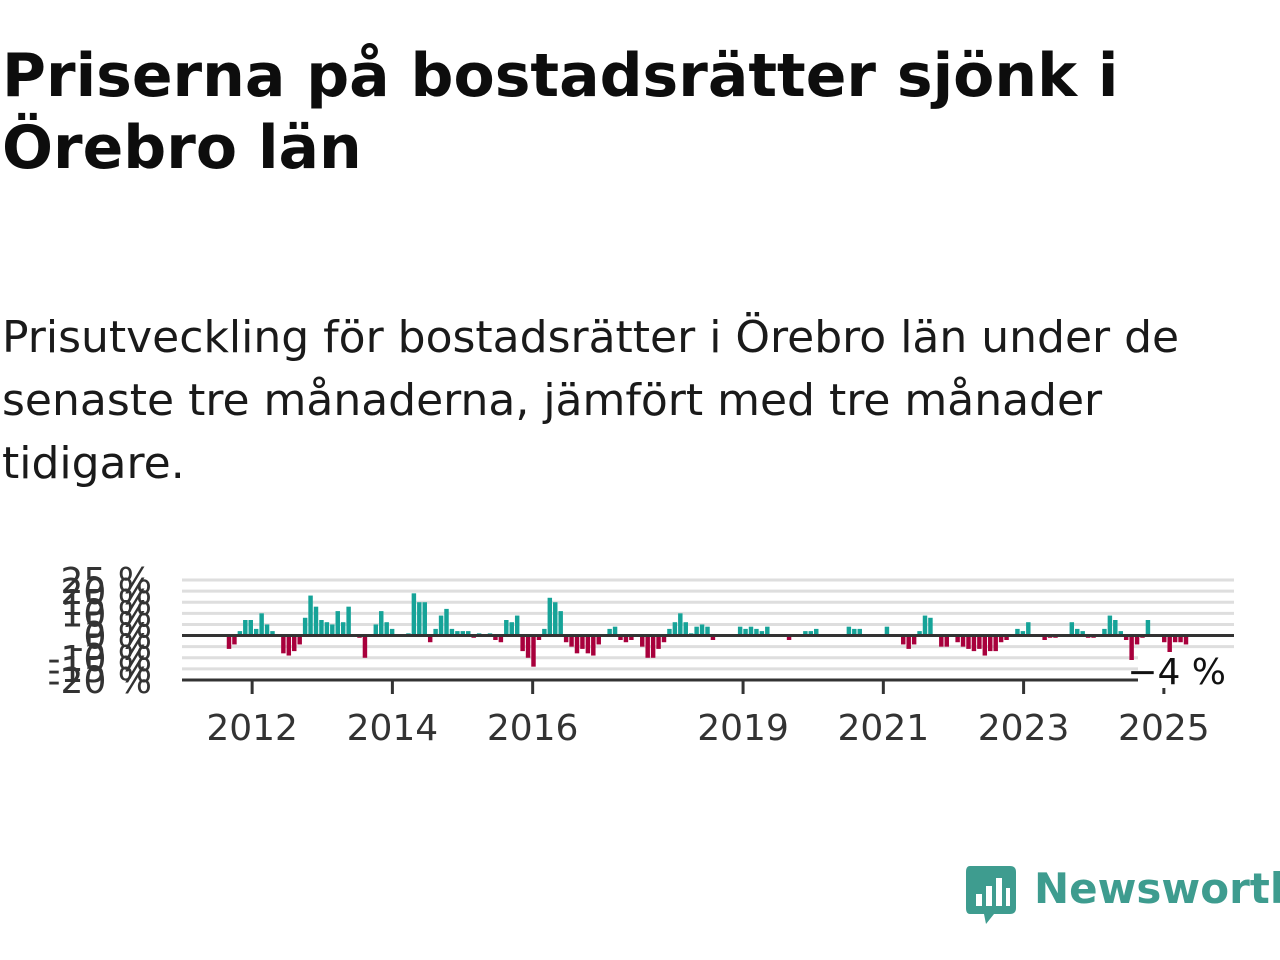  What do you see at coordinates (1024, 728) in the screenshot?
I see `x-tick-label: 2023` at bounding box center [1024, 728].